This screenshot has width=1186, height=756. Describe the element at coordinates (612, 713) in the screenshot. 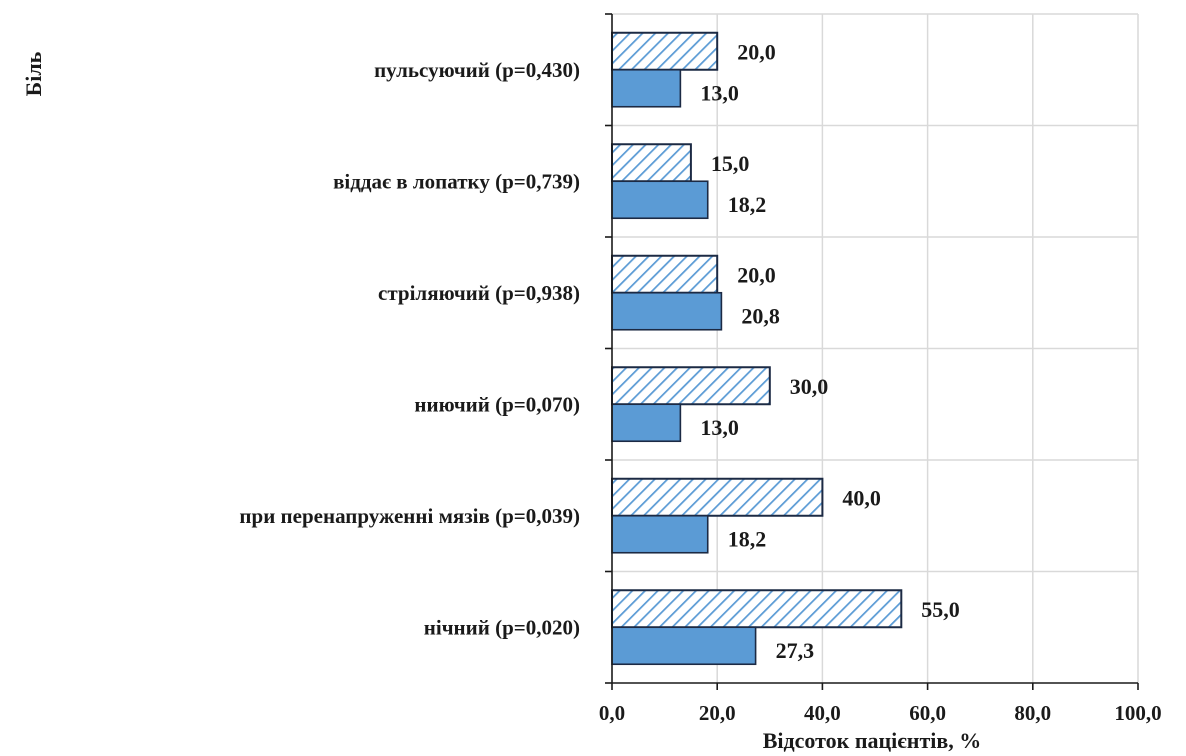

I see `x-tick-label: 0,0` at that location.